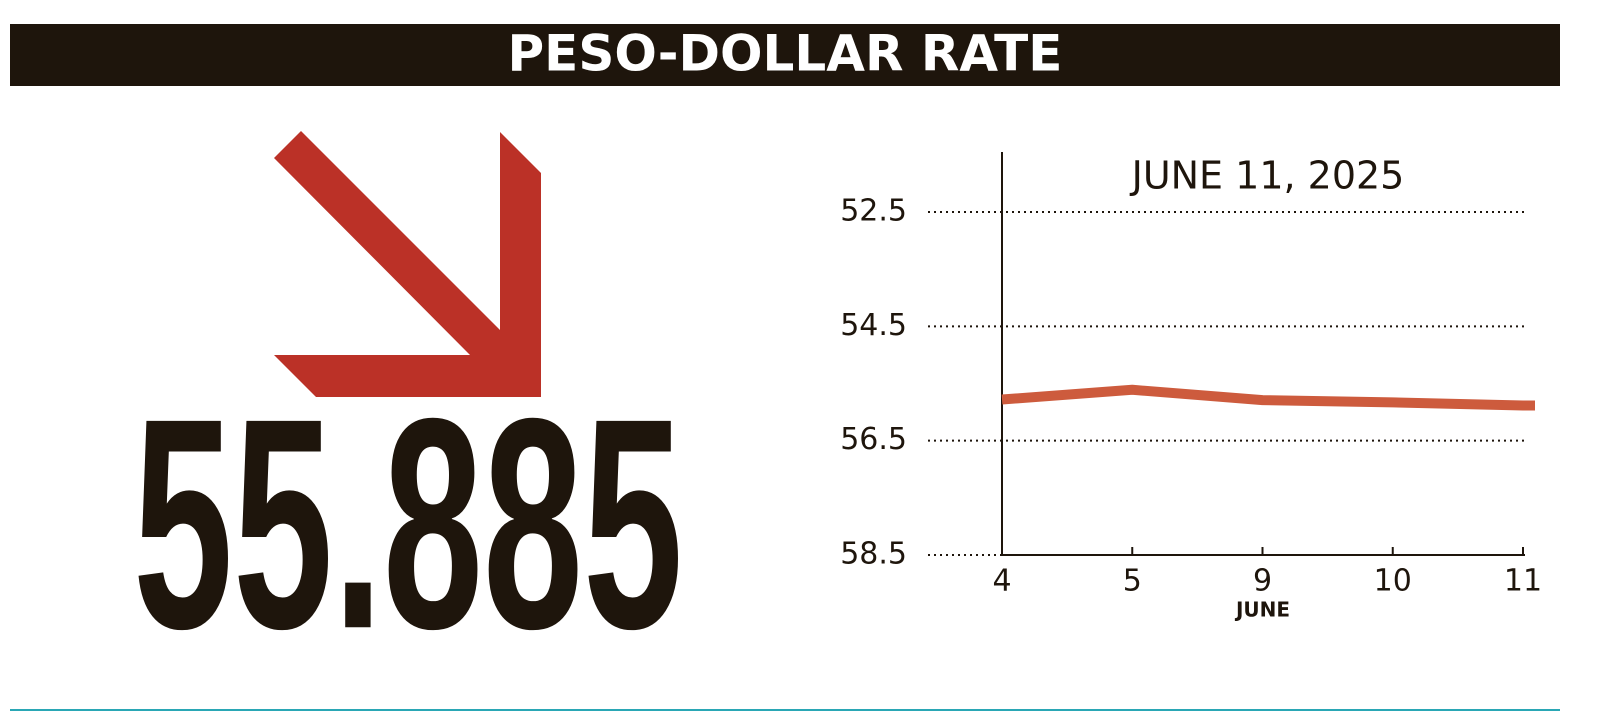  I want to click on y-tick-label: 58.5, so click(873, 554).